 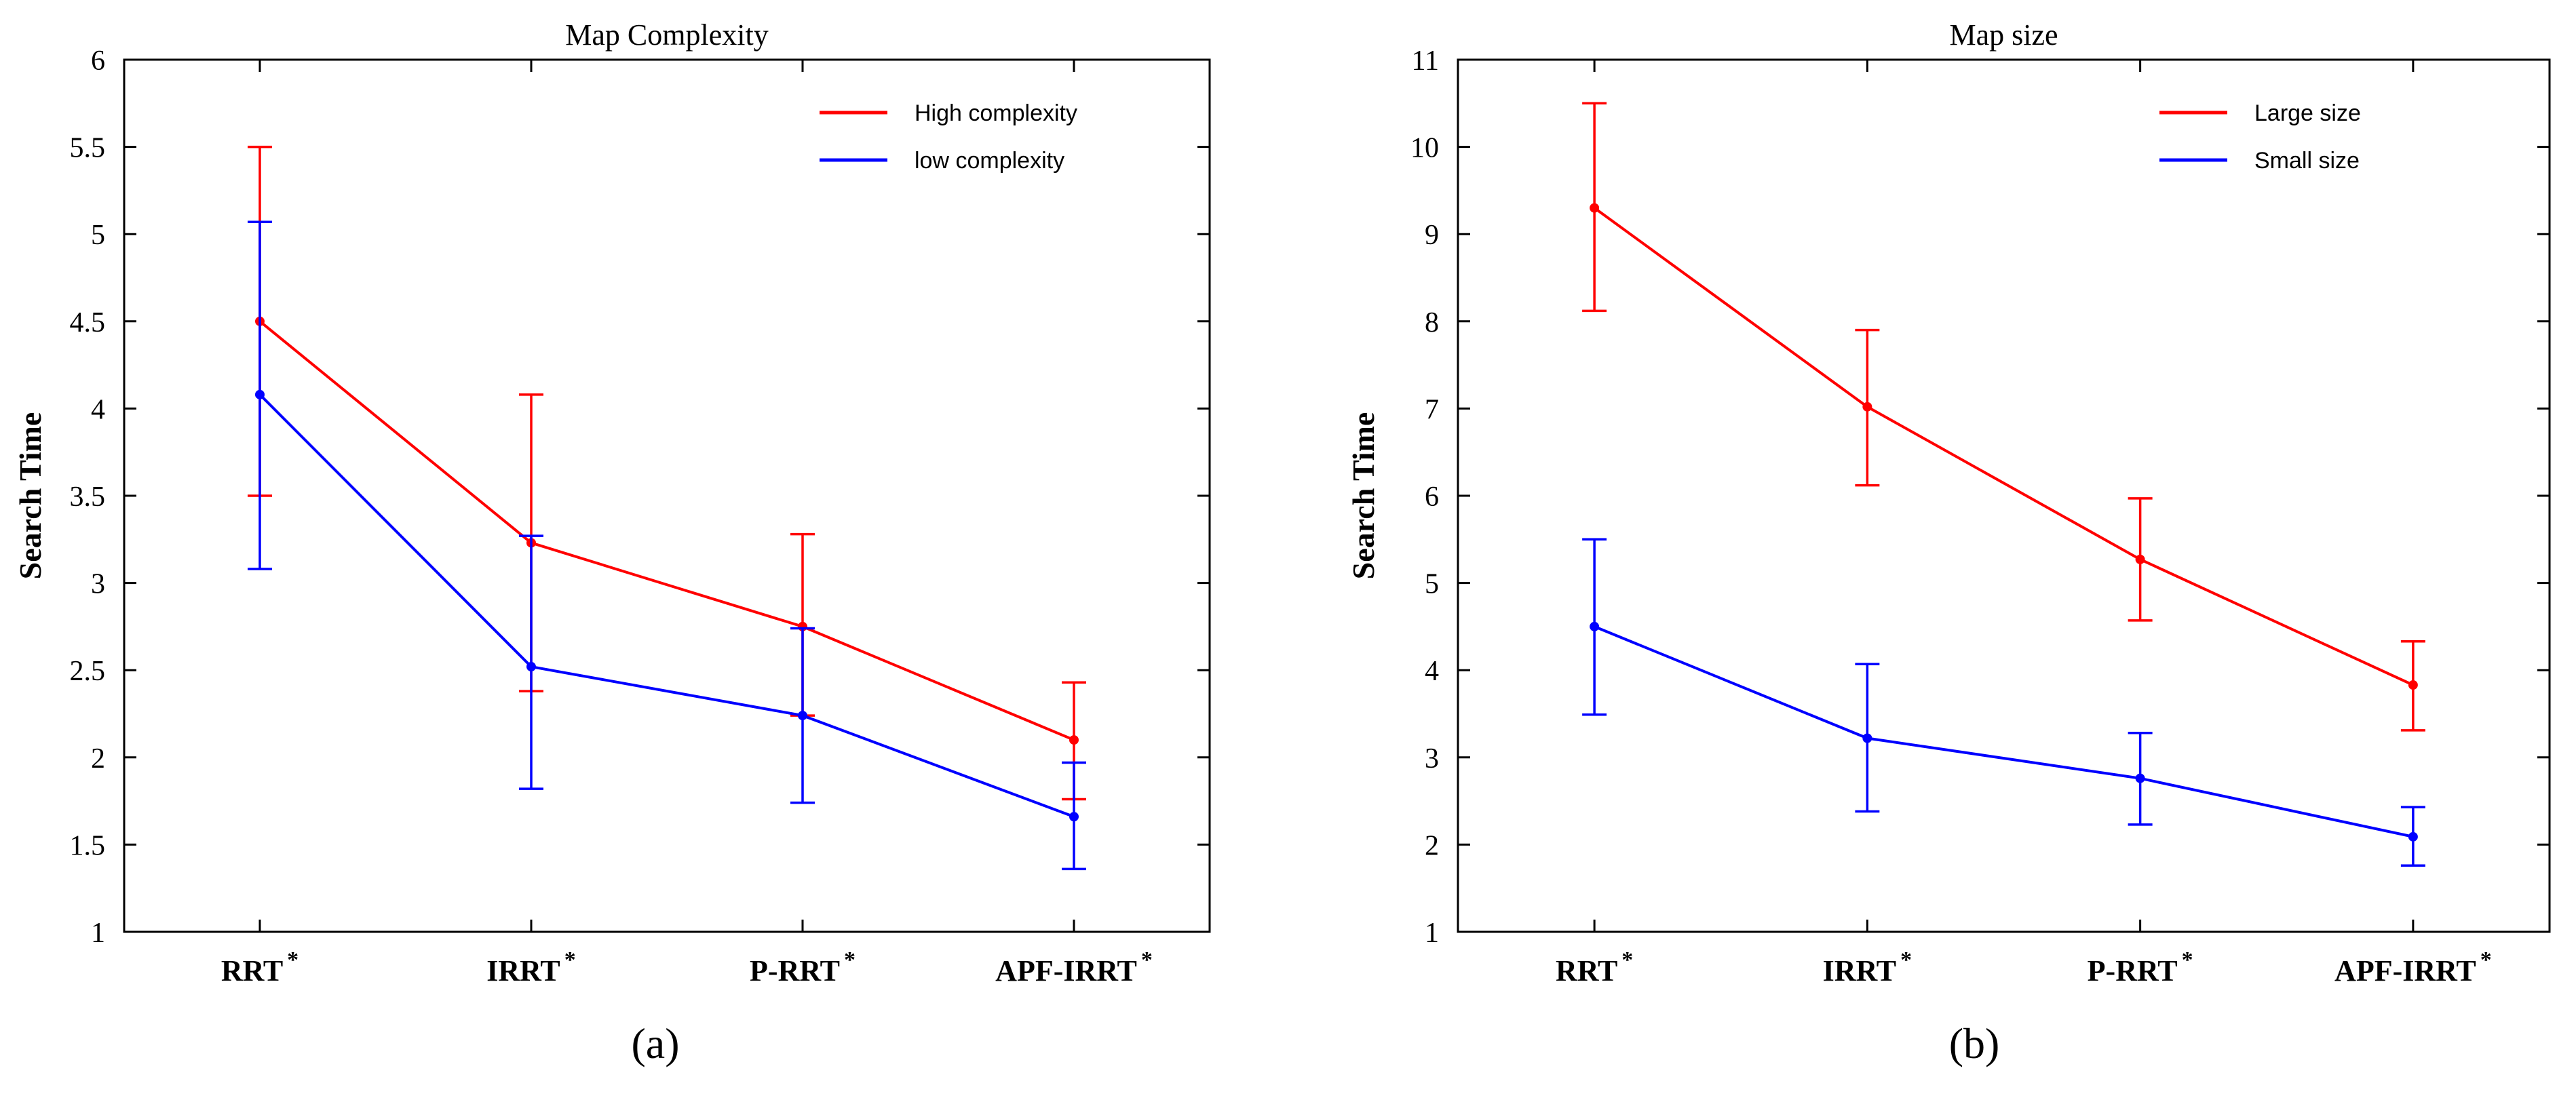 What do you see at coordinates (88, 322) in the screenshot?
I see `y-tick-label: 4.5` at bounding box center [88, 322].